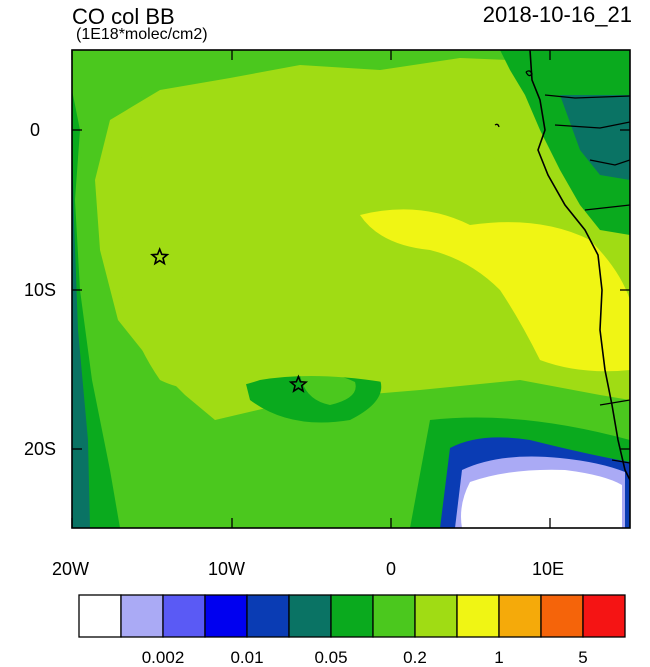  Describe the element at coordinates (548, 569) in the screenshot. I see `x-tick-label-10e: 10E` at that location.